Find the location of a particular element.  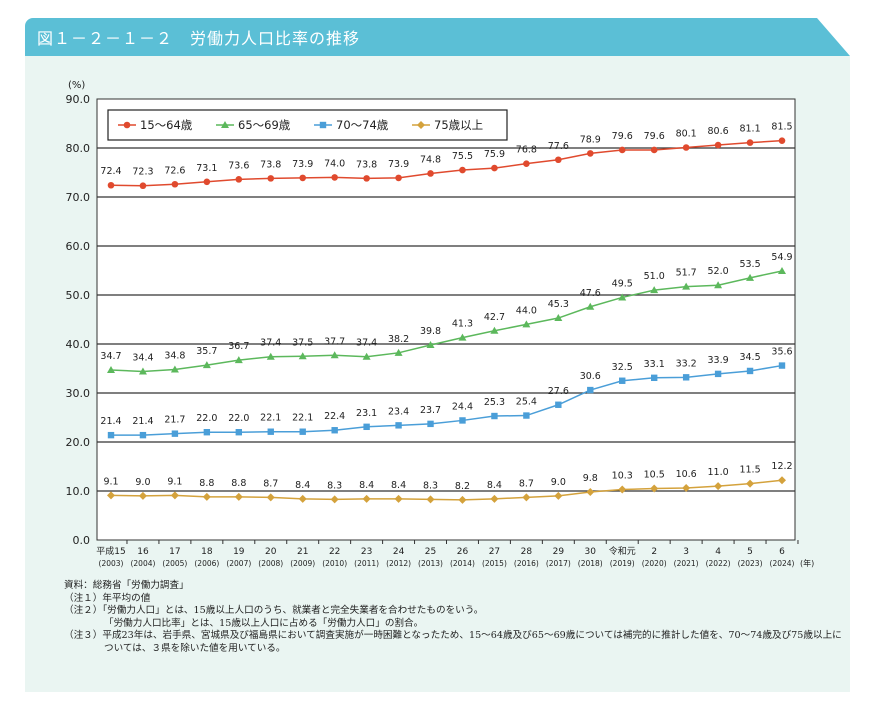

data-label: 53.5 is located at coordinates (749, 264).